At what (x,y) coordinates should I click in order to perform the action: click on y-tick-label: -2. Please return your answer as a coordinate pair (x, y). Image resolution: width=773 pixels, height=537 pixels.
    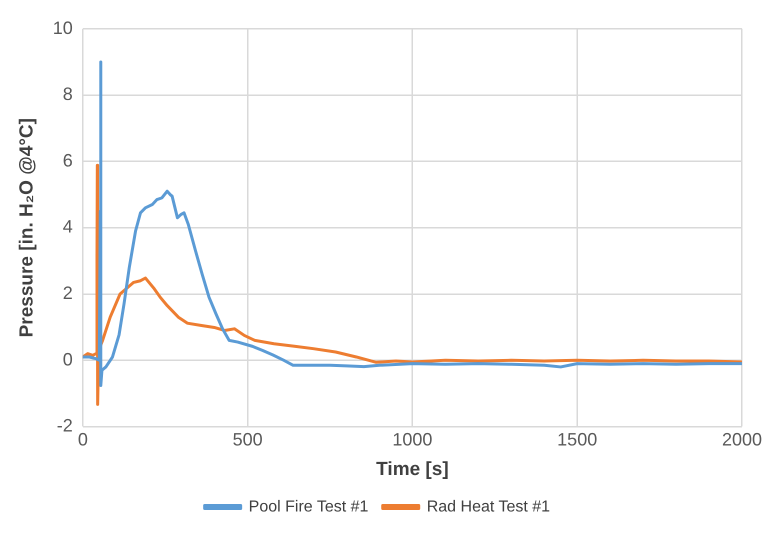
    Looking at the image, I should click on (64, 426).